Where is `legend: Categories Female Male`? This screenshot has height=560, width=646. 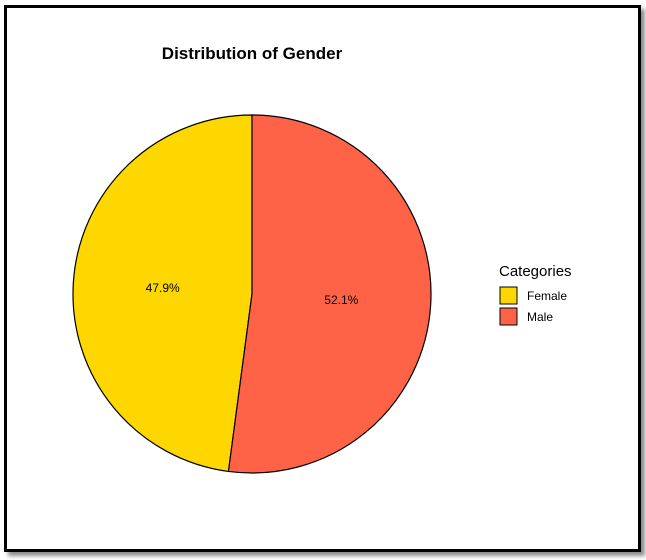
legend: Categories Female Male is located at coordinates (535, 294).